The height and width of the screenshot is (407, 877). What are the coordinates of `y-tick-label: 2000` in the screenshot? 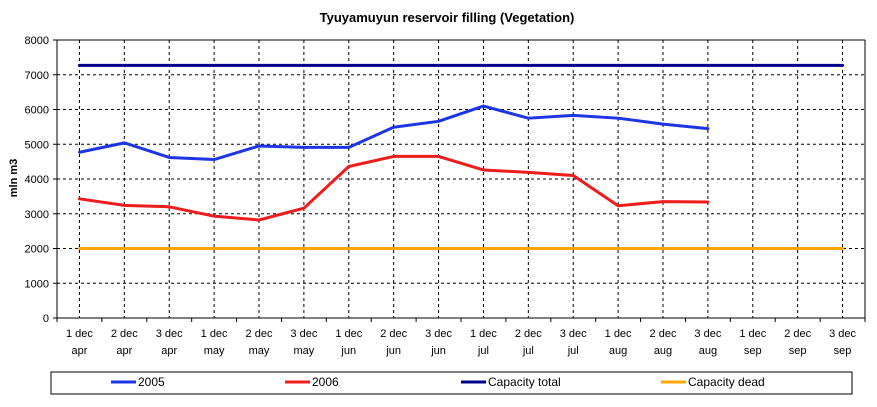 It's located at (37, 250).